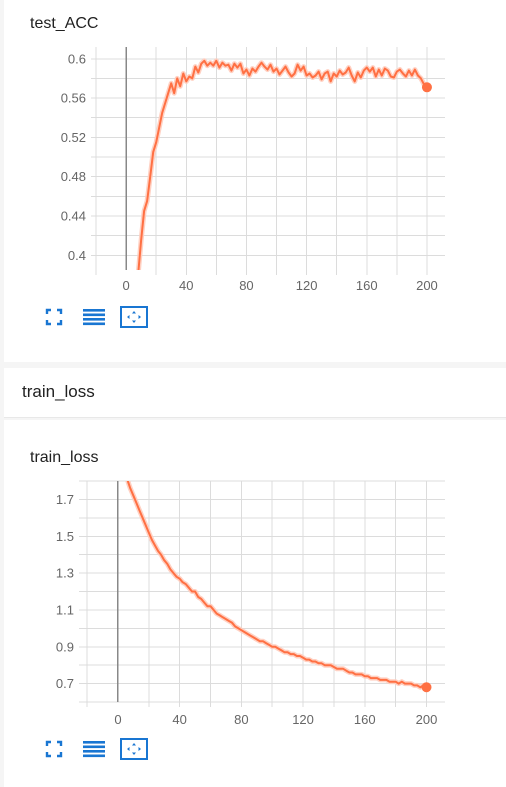 This screenshot has height=787, width=506. I want to click on y-tick-label: 0.4, so click(77, 255).